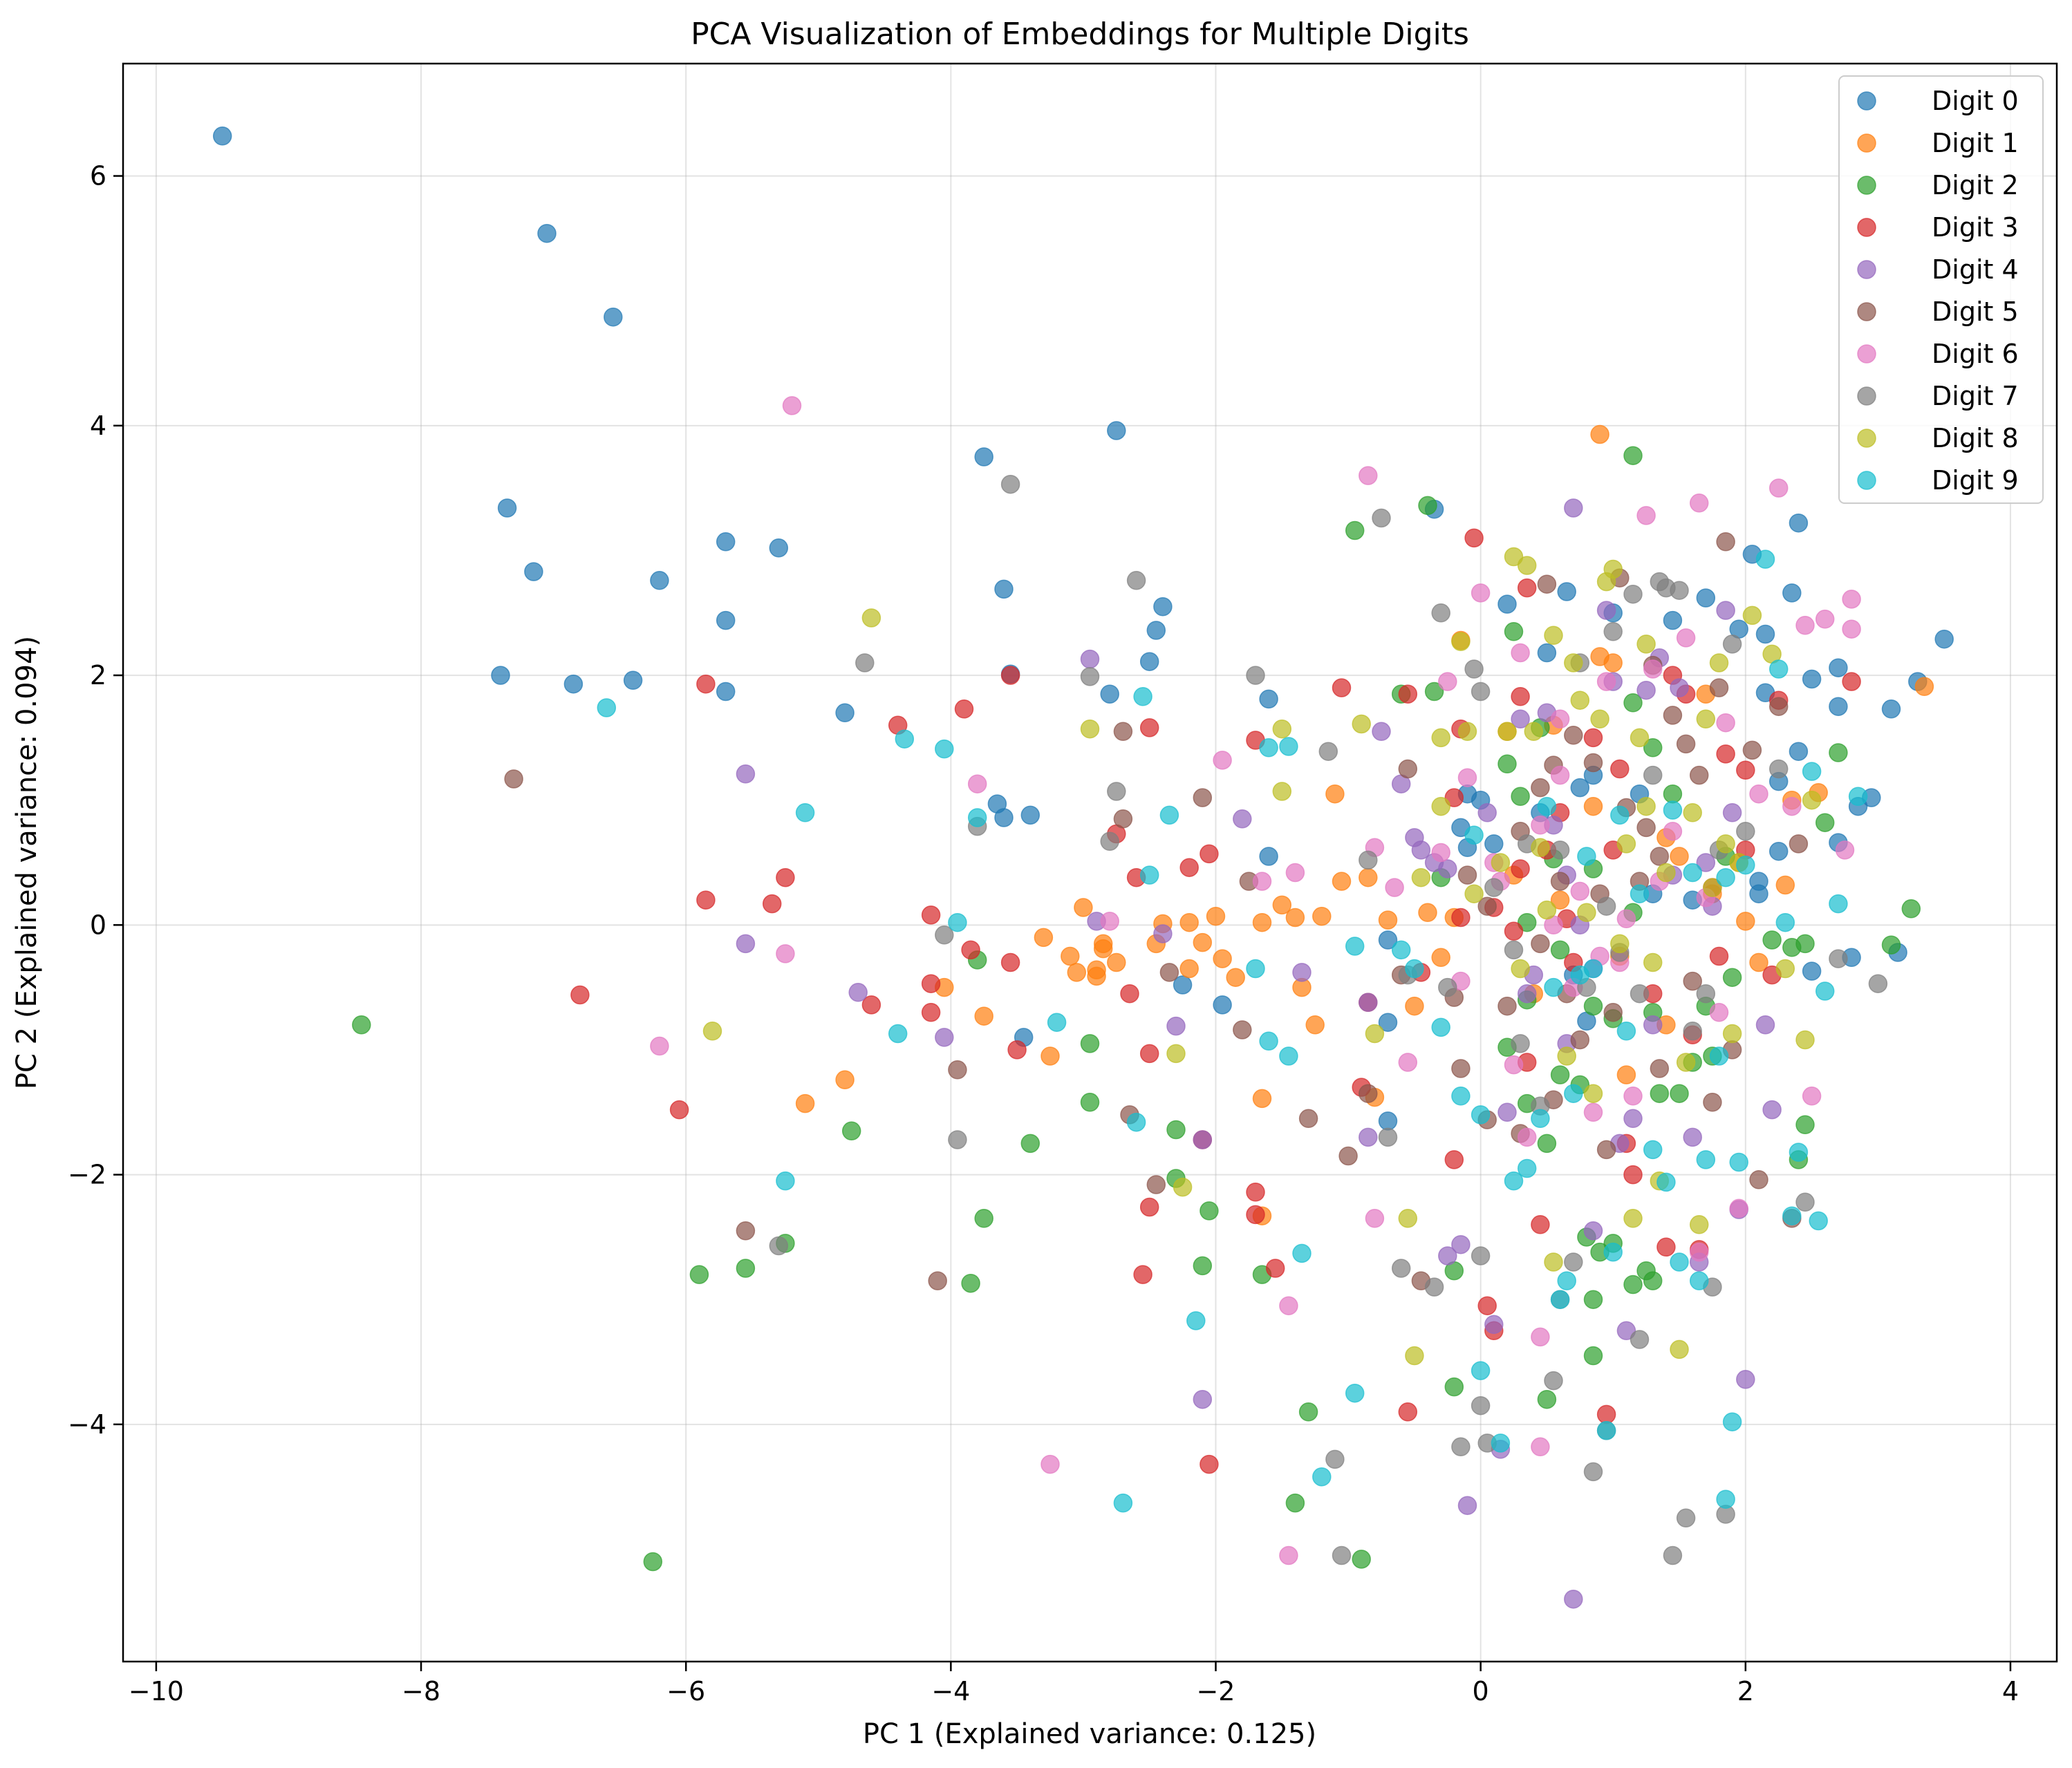  What do you see at coordinates (1975, 227) in the screenshot?
I see `legend-label: Digit 3` at bounding box center [1975, 227].